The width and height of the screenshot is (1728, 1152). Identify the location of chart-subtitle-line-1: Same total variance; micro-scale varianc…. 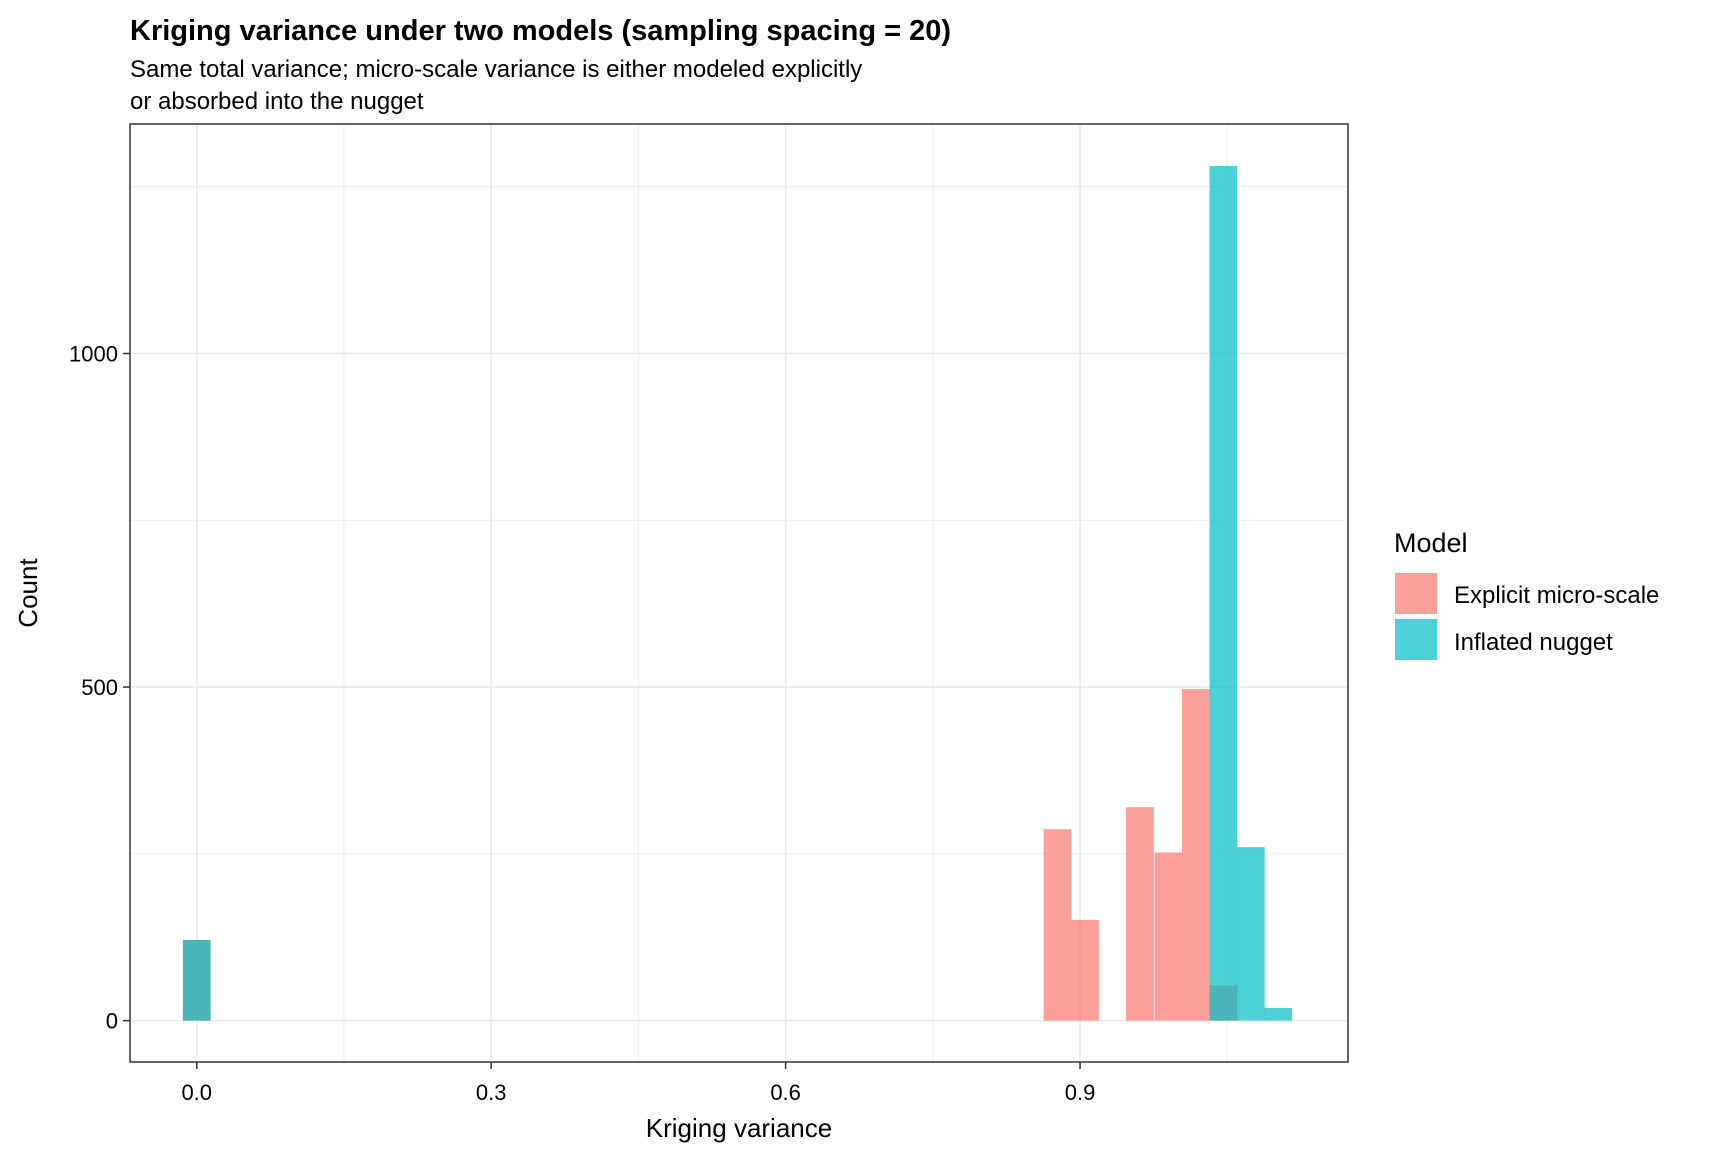
(496, 69).